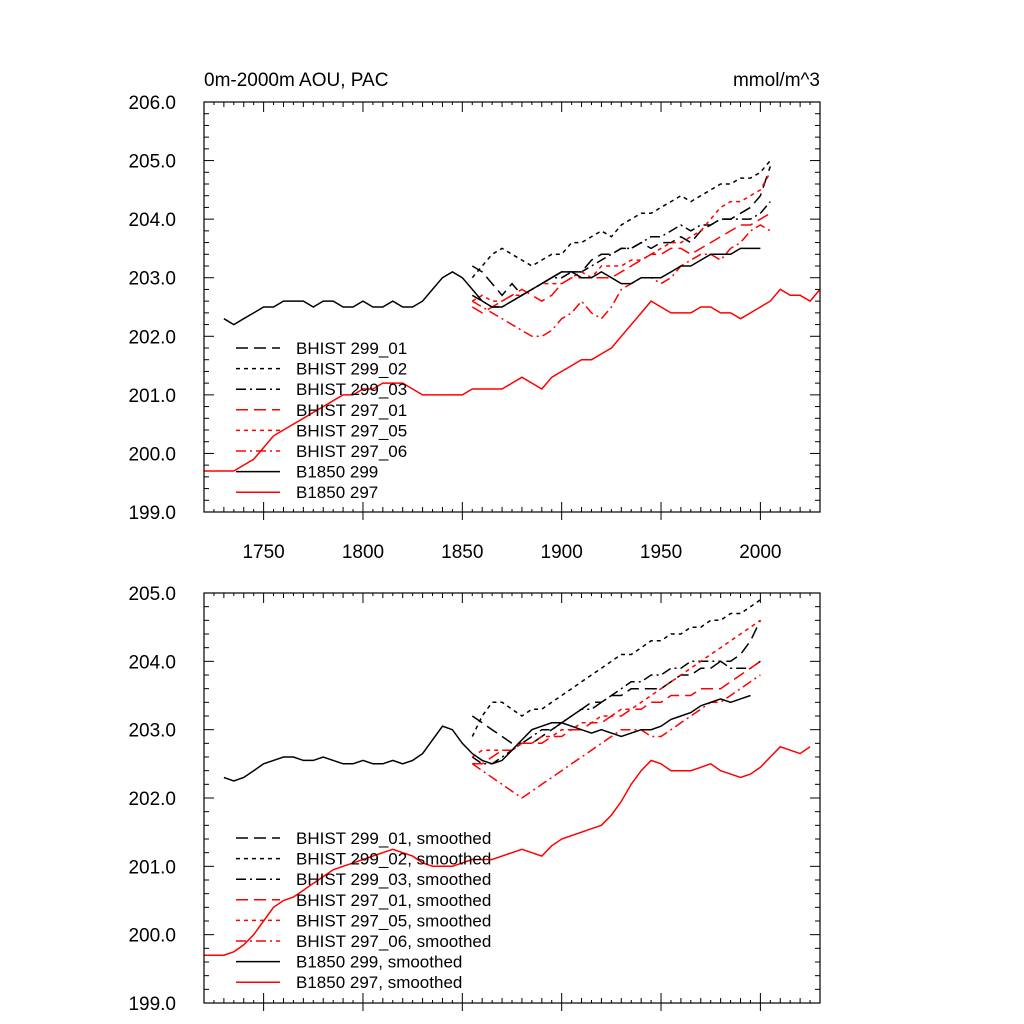  I want to click on x-tick-label: 1900, so click(562, 552).